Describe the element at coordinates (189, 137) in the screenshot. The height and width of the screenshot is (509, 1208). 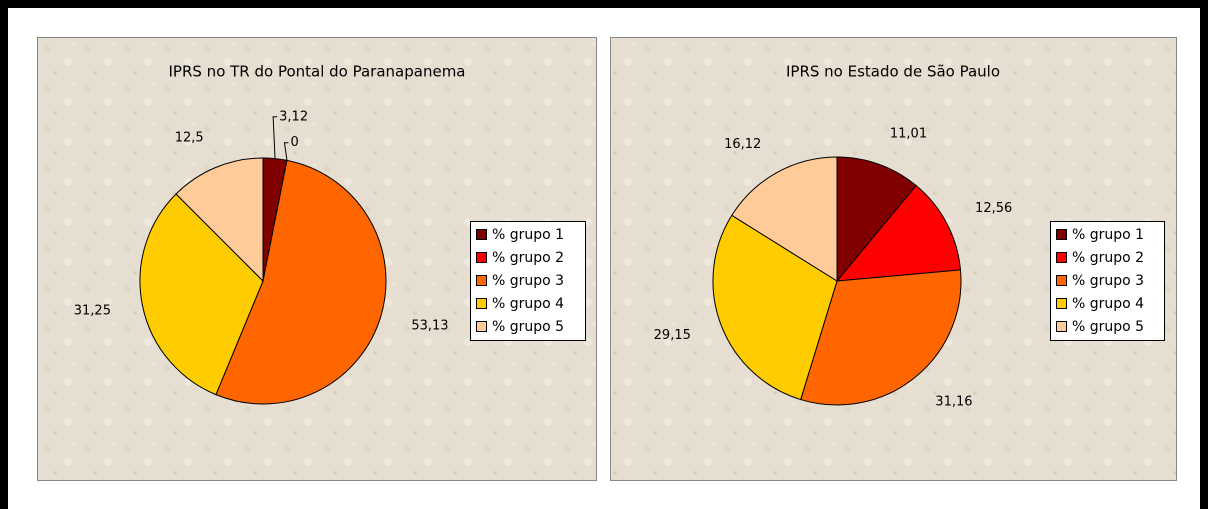
I see `data-label: 12,5` at that location.